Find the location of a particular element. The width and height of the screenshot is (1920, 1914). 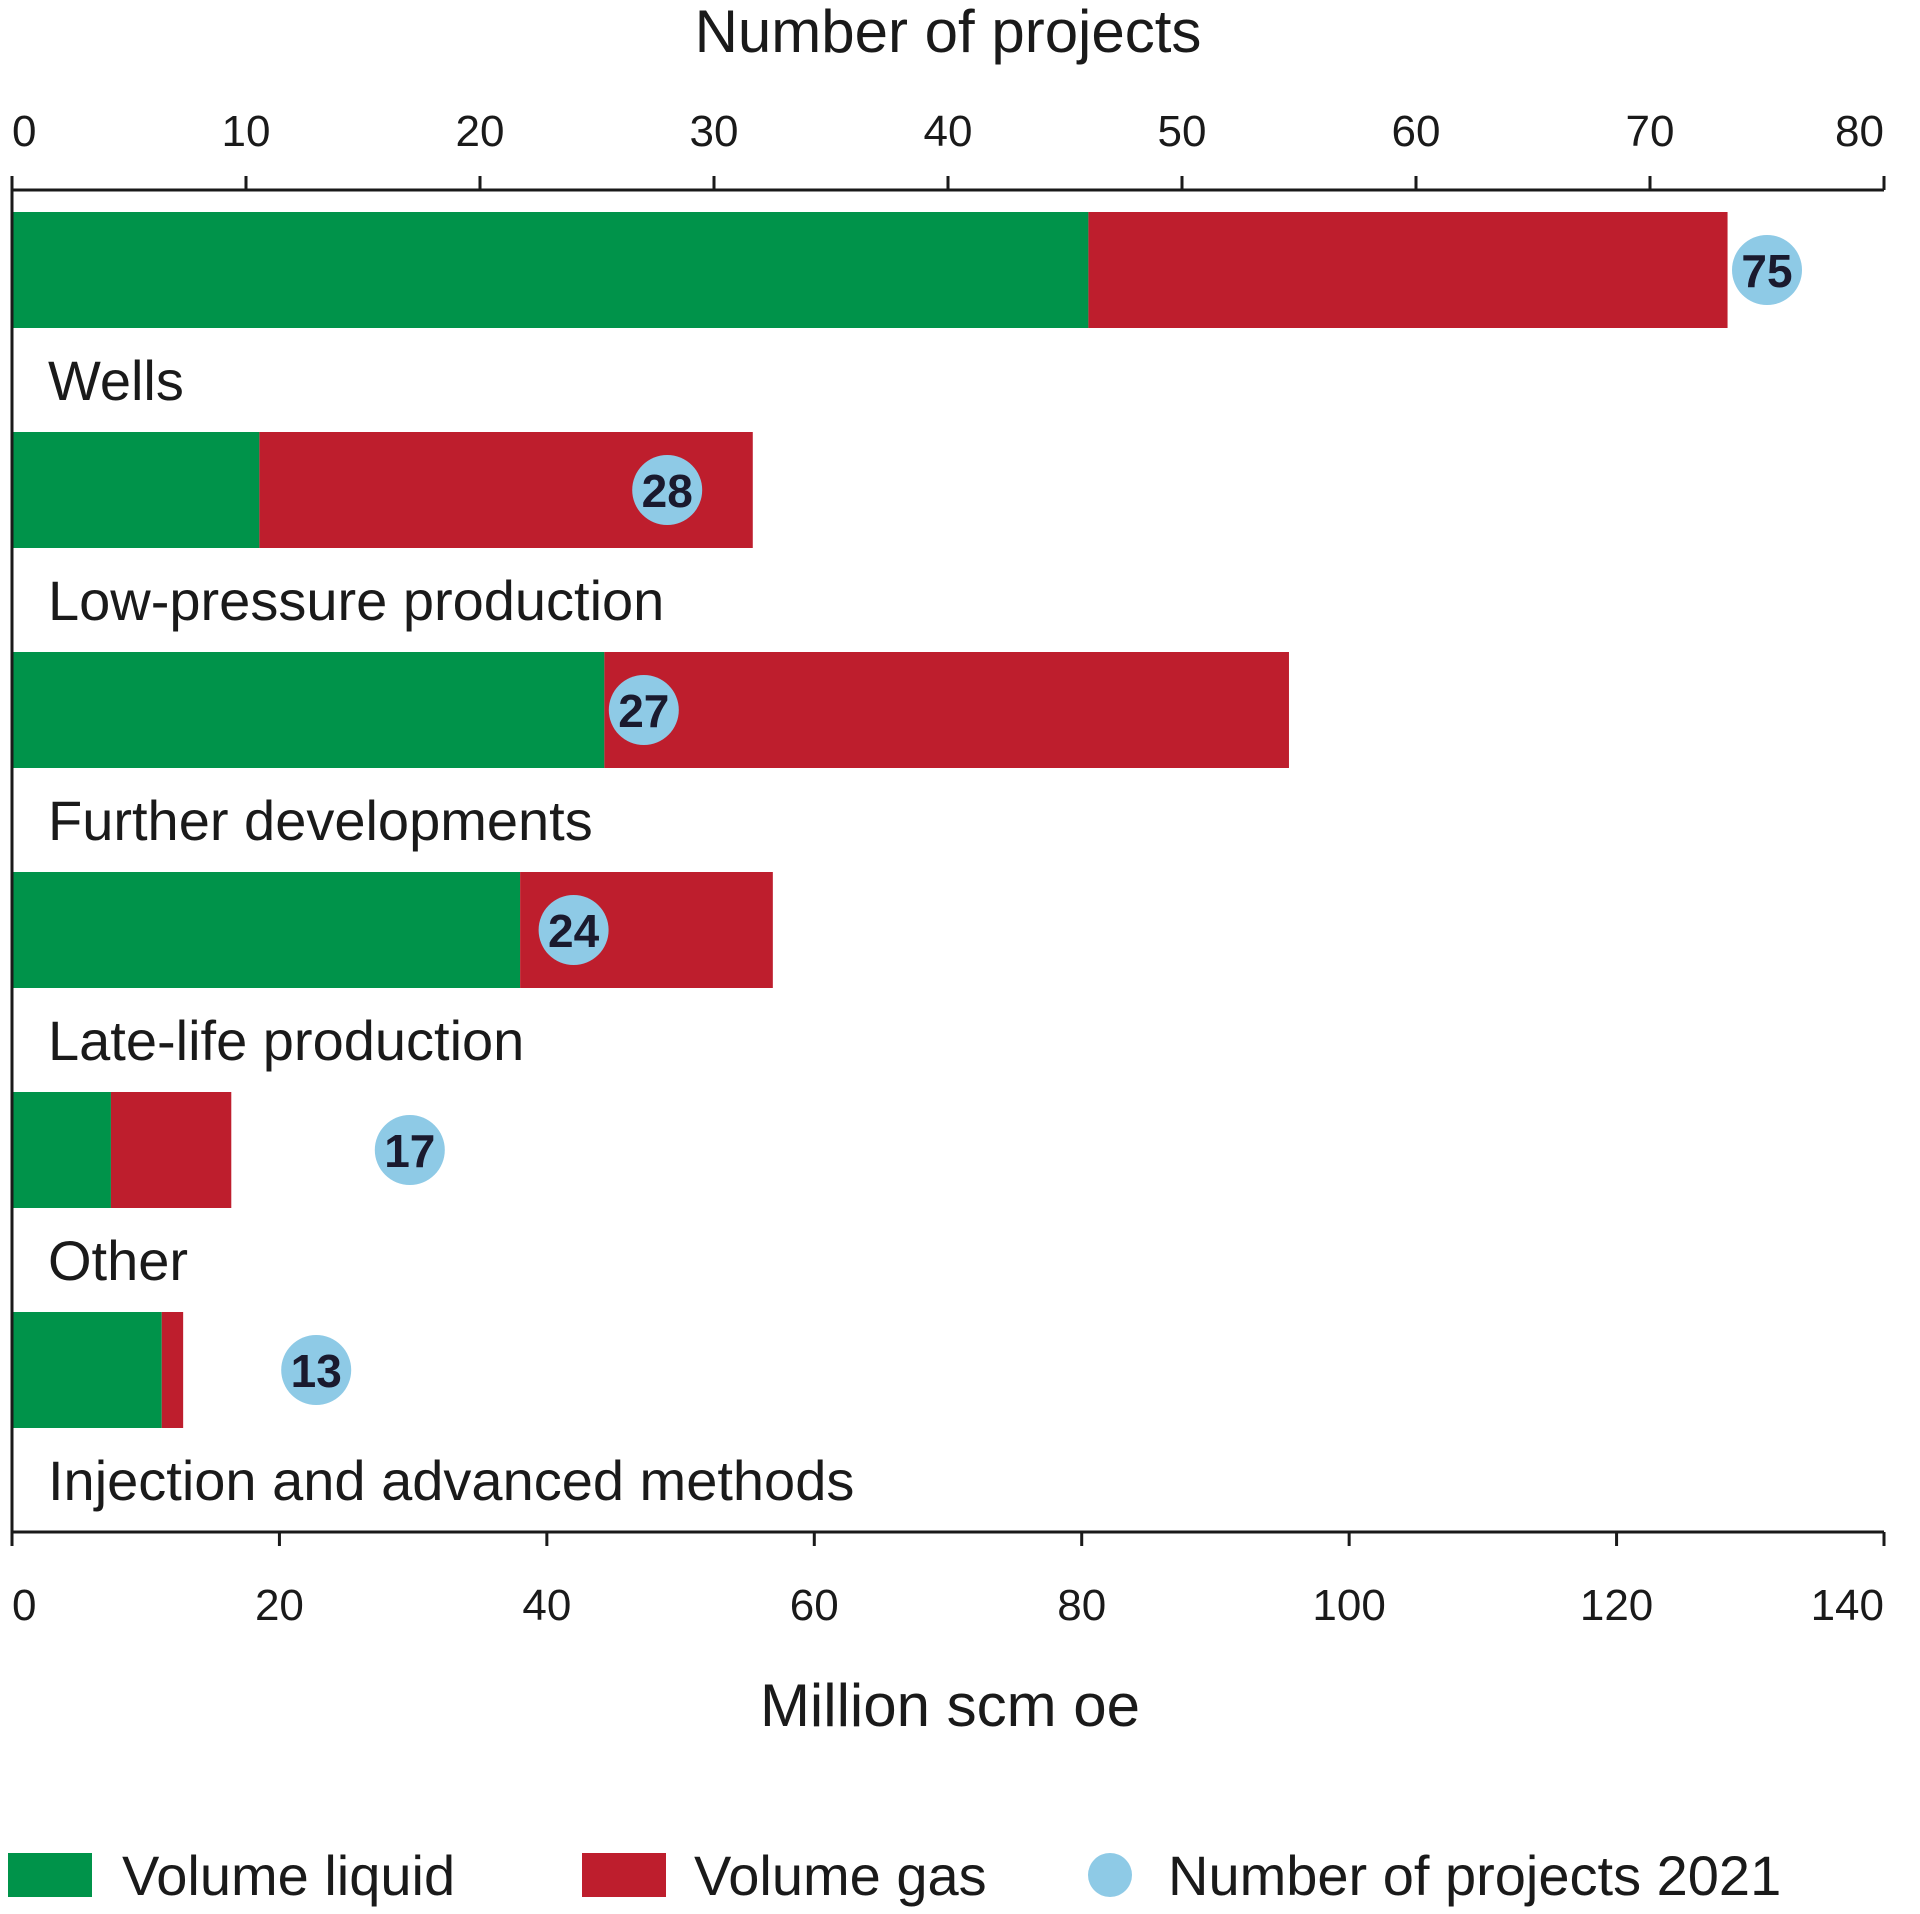

category-label: Further developments is located at coordinates (320, 820).